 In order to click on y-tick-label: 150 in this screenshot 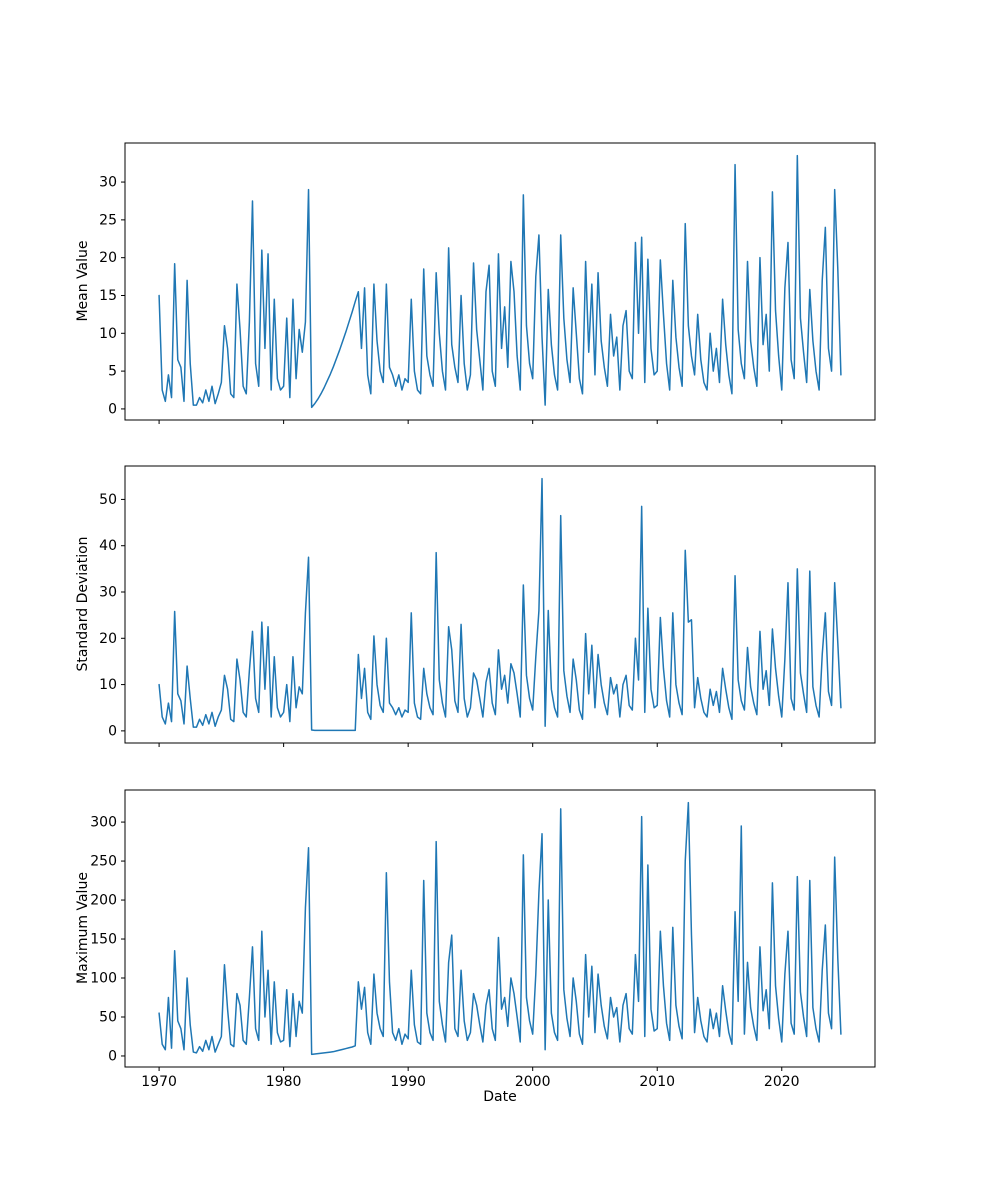, I will do `click(103, 940)`.